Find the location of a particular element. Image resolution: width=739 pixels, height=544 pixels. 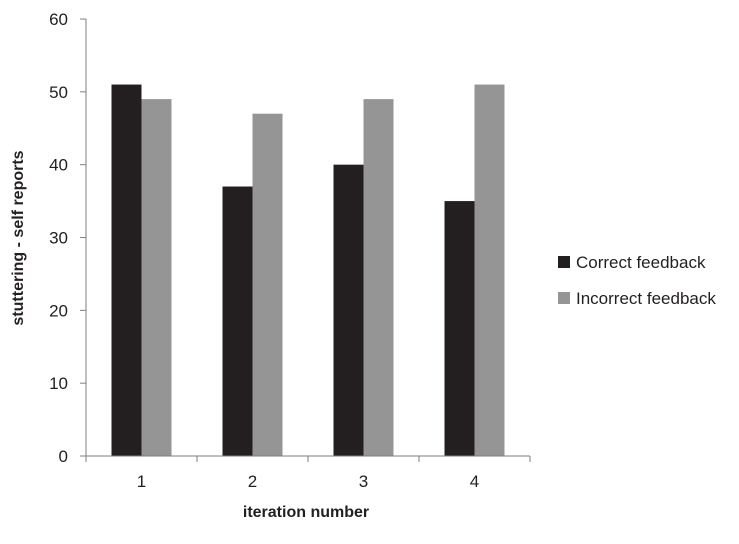

y-tick-label: 50 is located at coordinates (58, 92).